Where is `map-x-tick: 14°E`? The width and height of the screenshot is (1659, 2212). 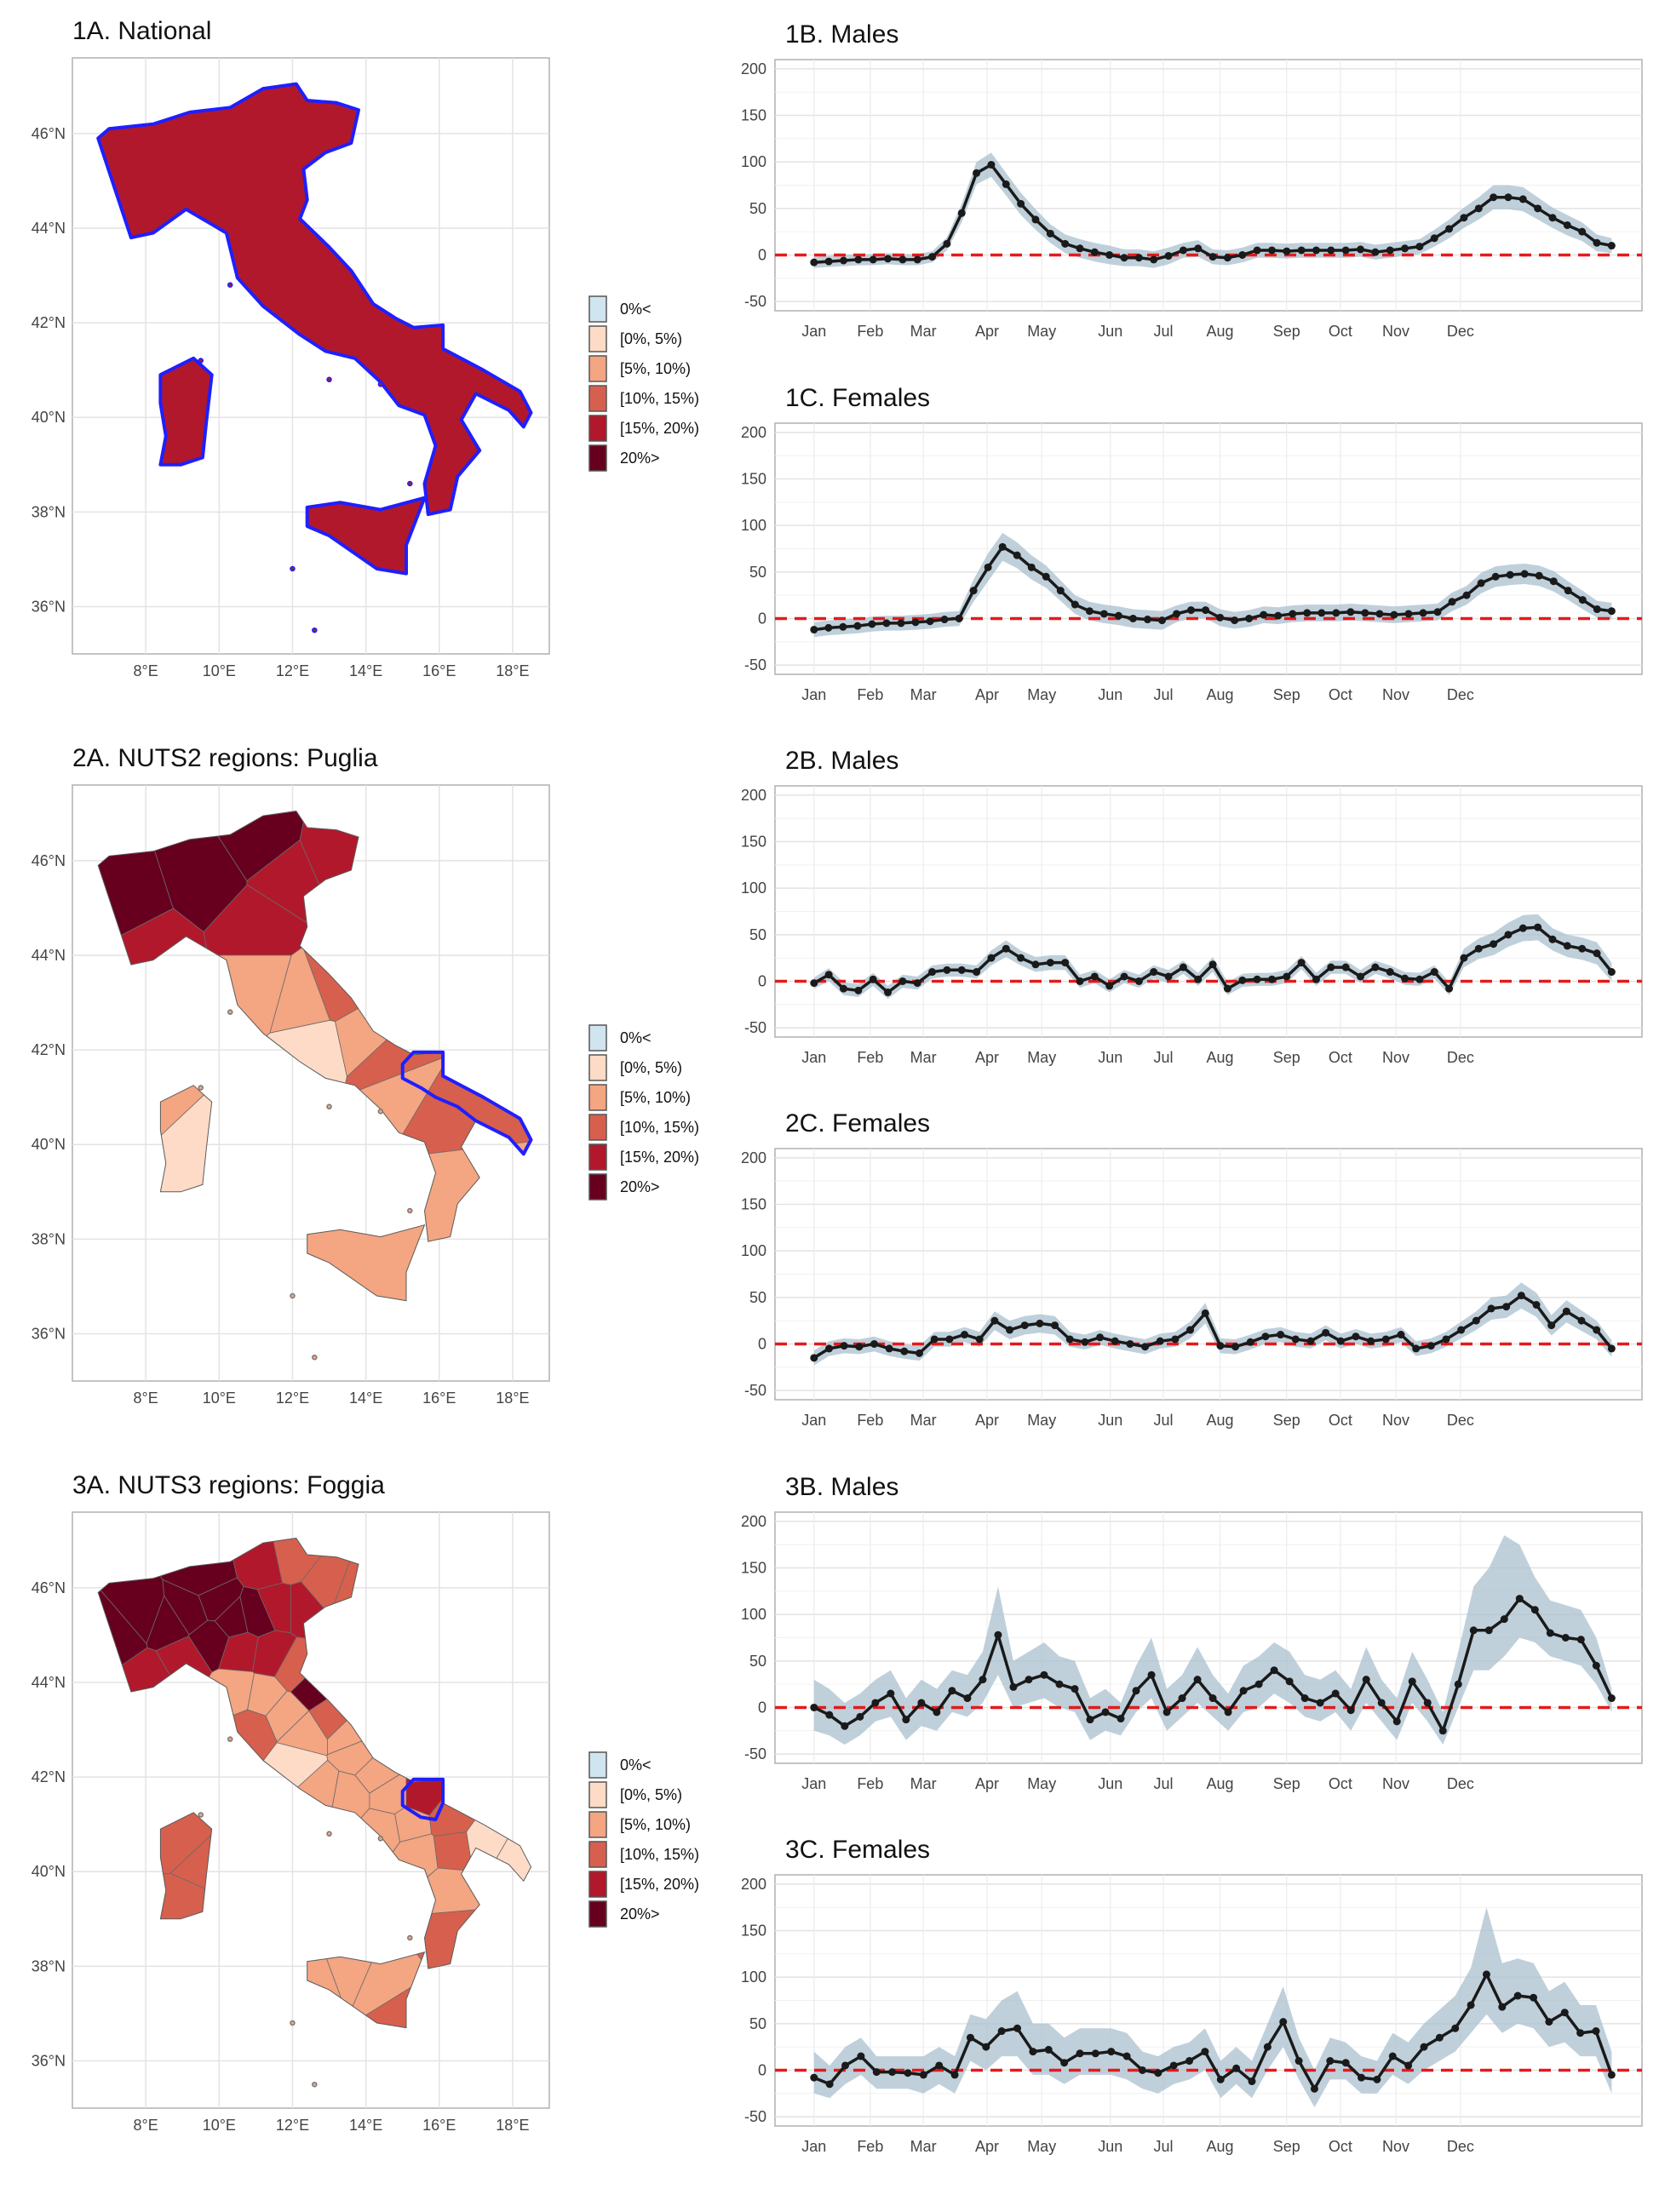 map-x-tick: 14°E is located at coordinates (366, 2125).